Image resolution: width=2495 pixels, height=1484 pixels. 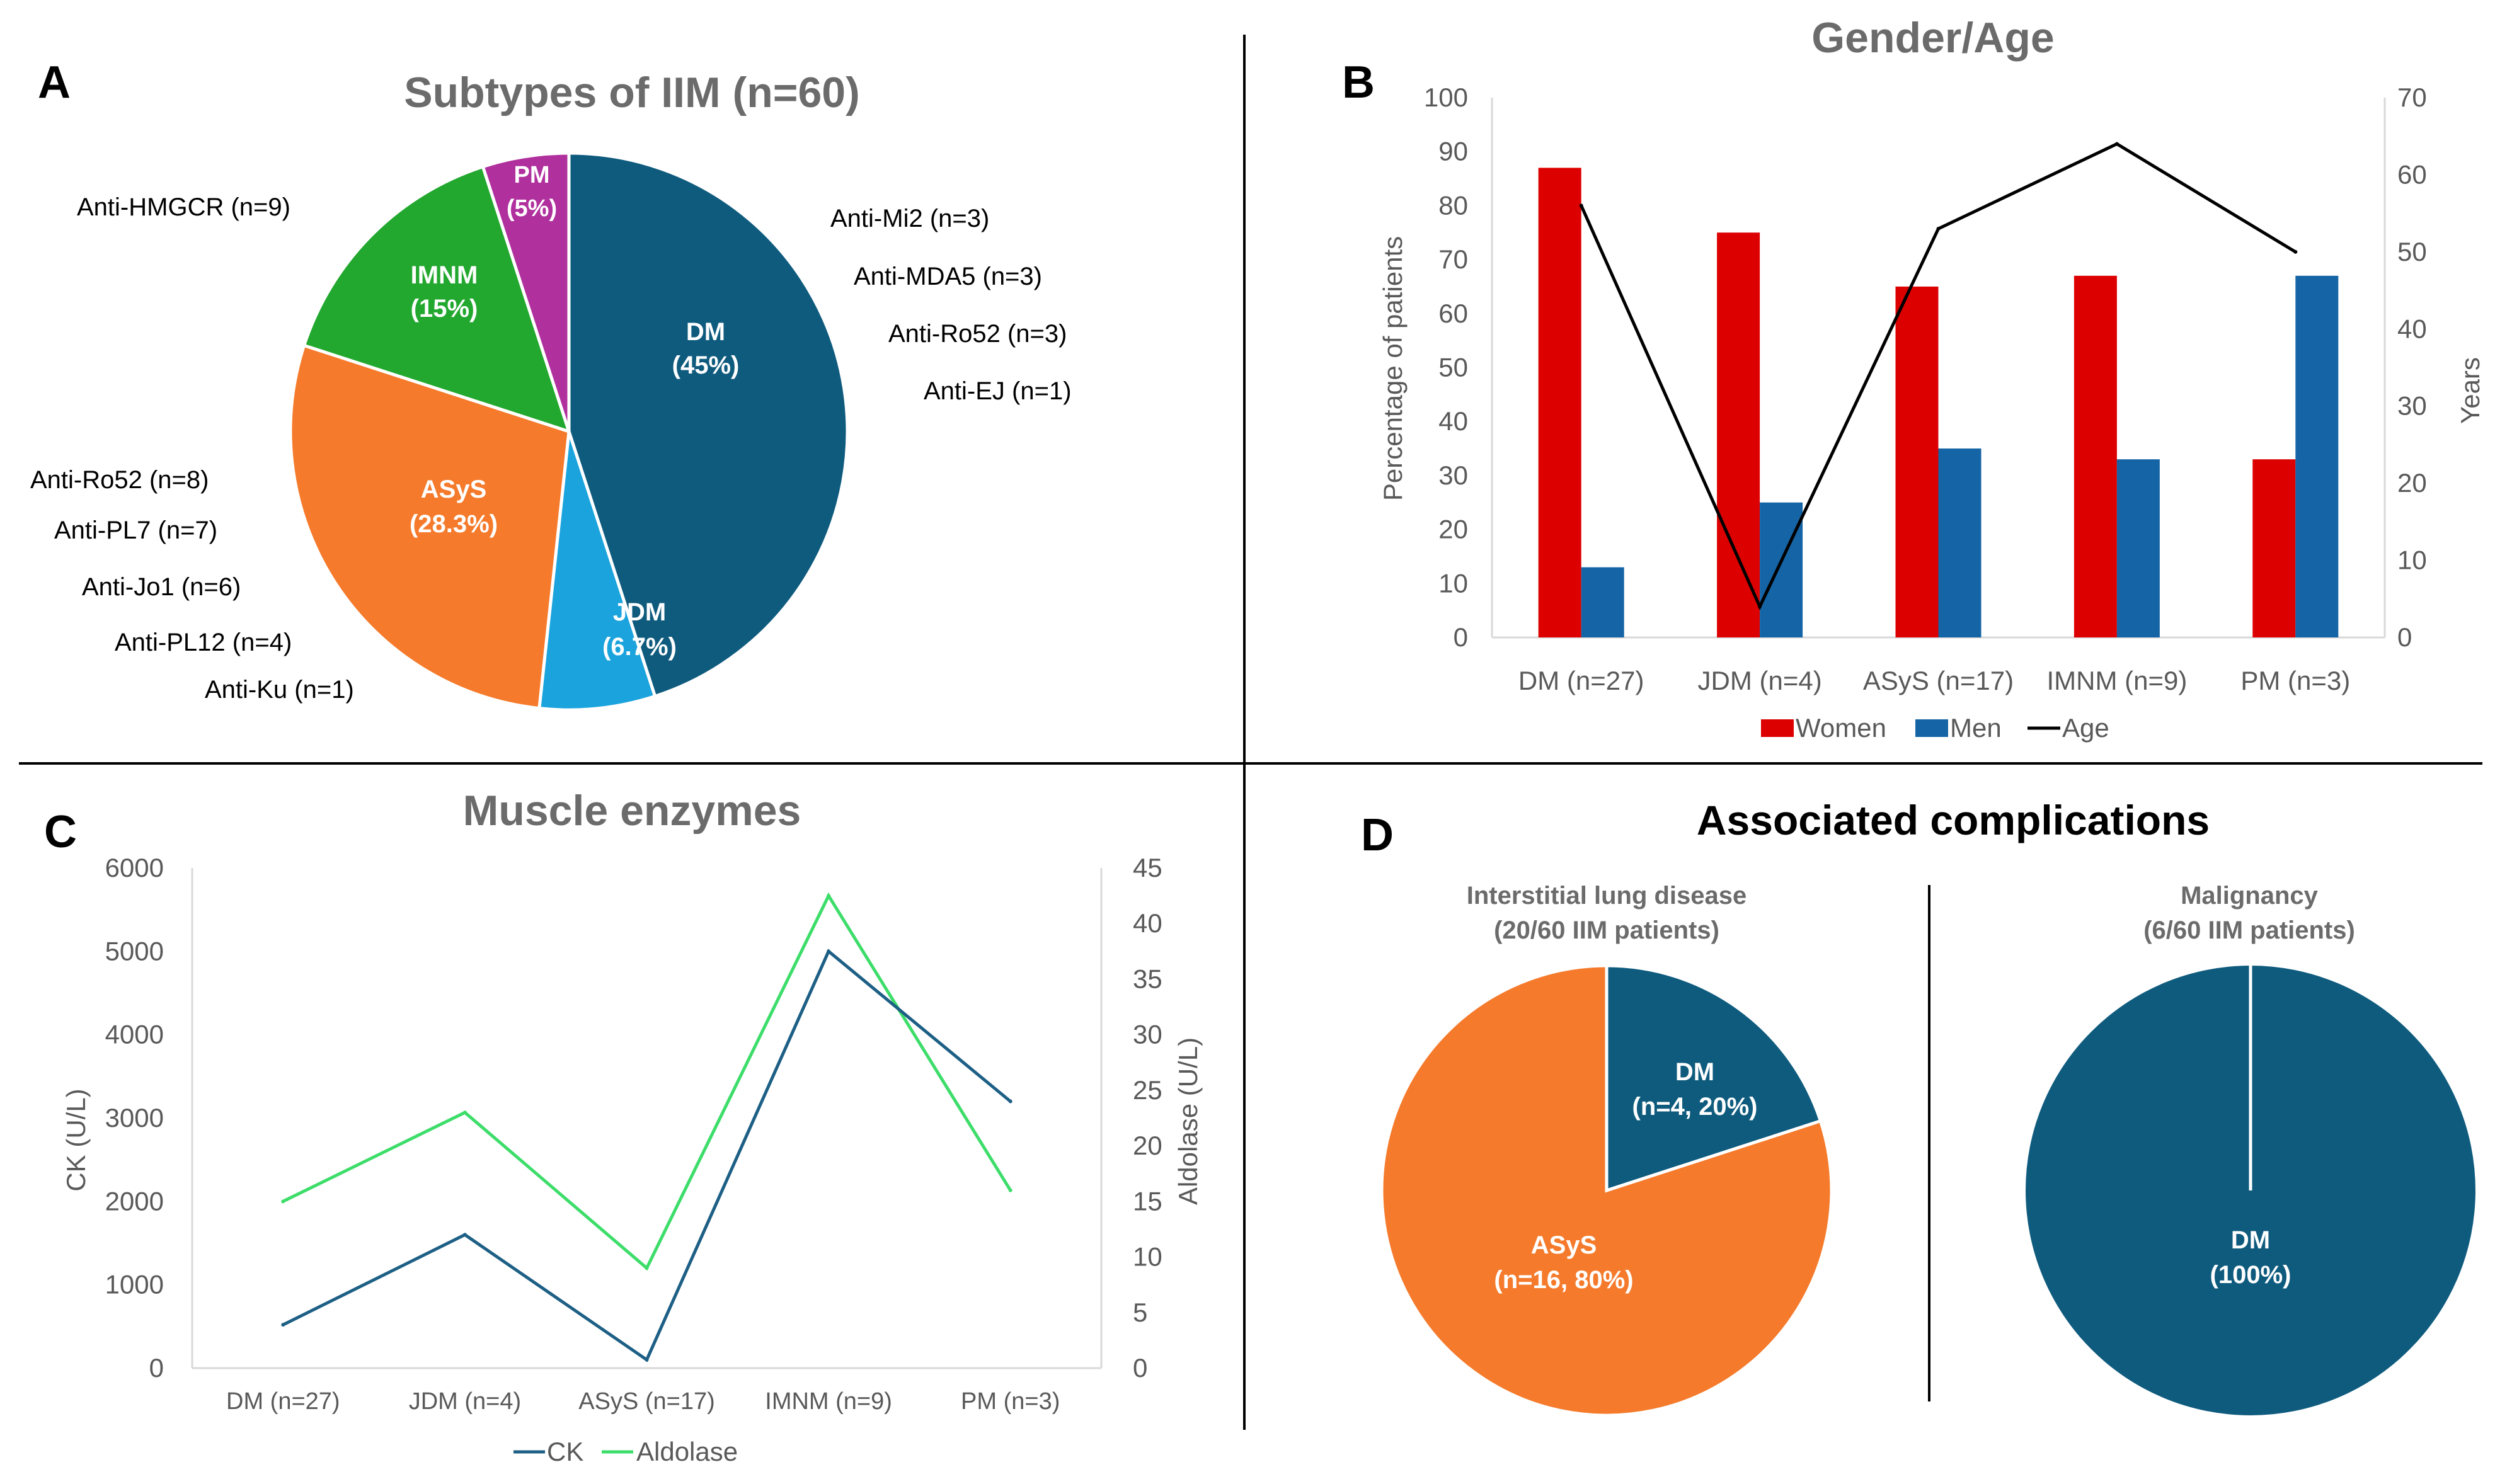 I want to click on chart-c-y2-tick: 40, so click(x=1147, y=923).